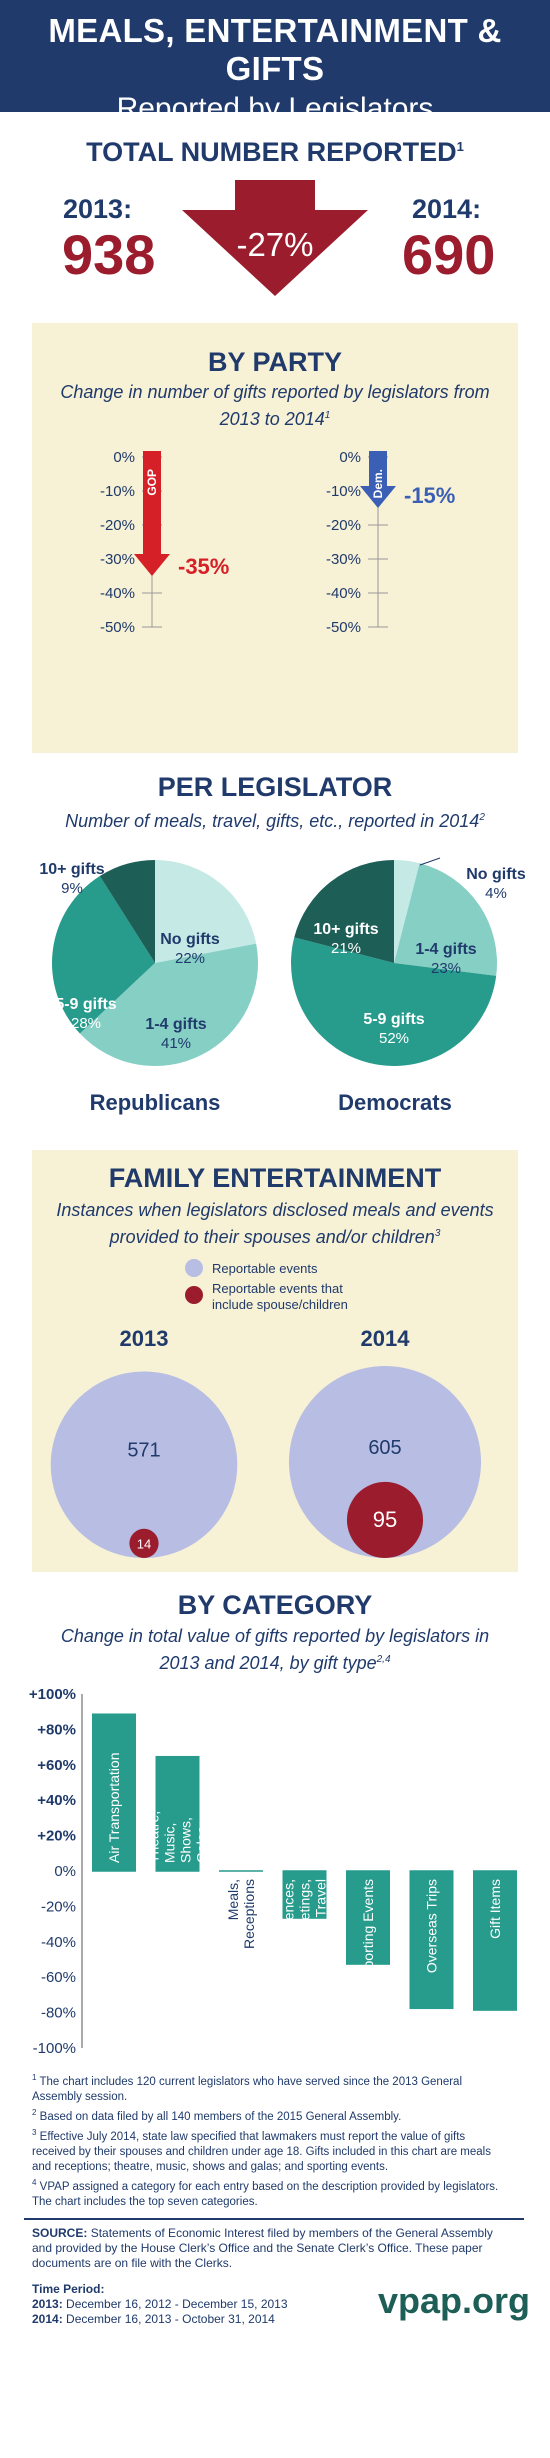 The width and height of the screenshot is (550, 2458). I want to click on total-change-label: -27%, so click(274, 244).